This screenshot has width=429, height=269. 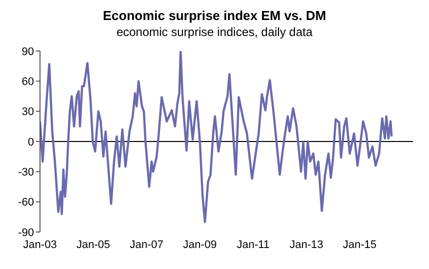 I want to click on y-tick-label: 0, so click(x=31, y=142).